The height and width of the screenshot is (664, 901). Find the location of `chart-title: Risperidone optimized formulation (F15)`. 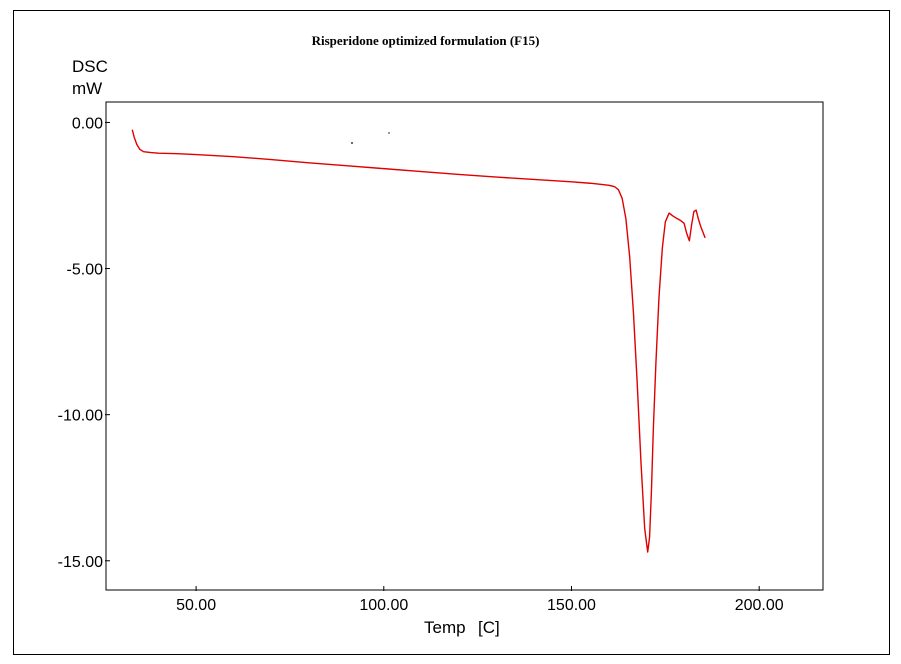

chart-title: Risperidone optimized formulation (F15) is located at coordinates (425, 40).